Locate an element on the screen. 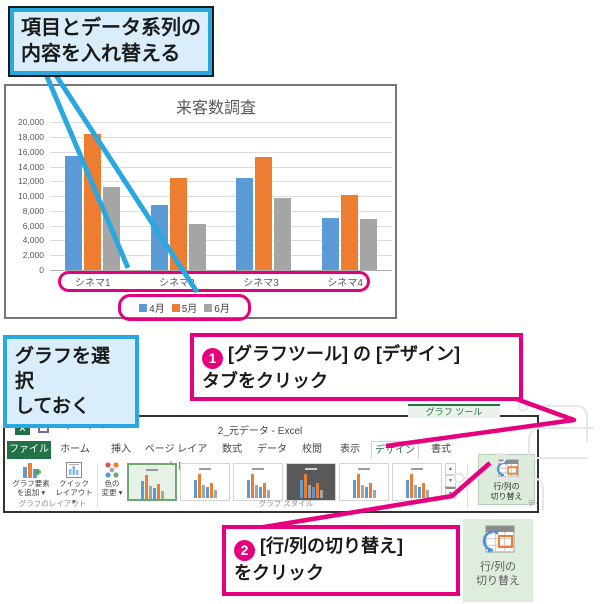  ribbon-tab-5: データ is located at coordinates (272, 449).